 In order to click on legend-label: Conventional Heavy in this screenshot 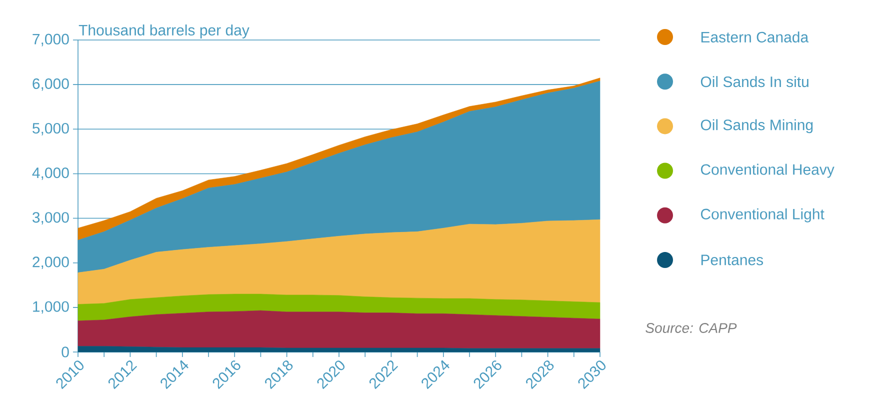, I will do `click(767, 171)`.